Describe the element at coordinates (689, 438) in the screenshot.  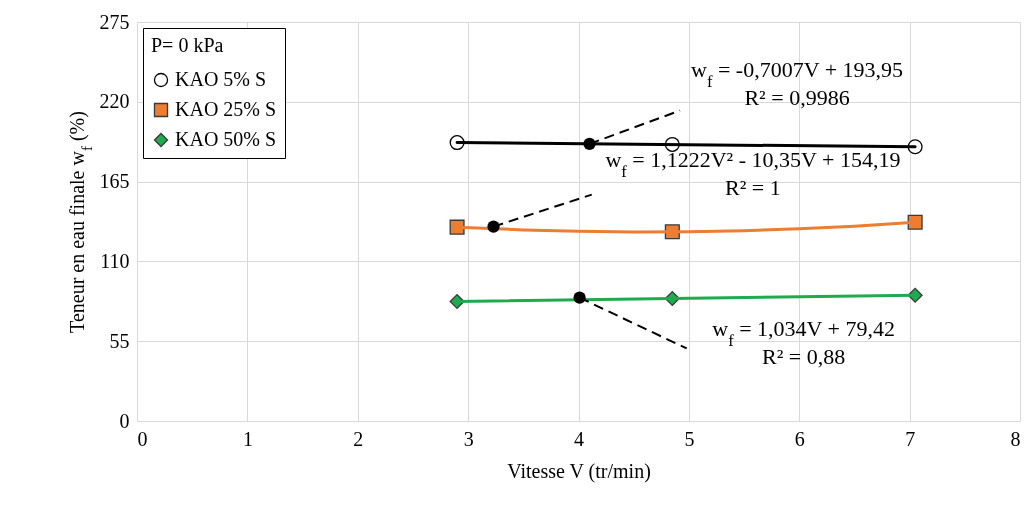
I see `x-tick-label: 5` at that location.